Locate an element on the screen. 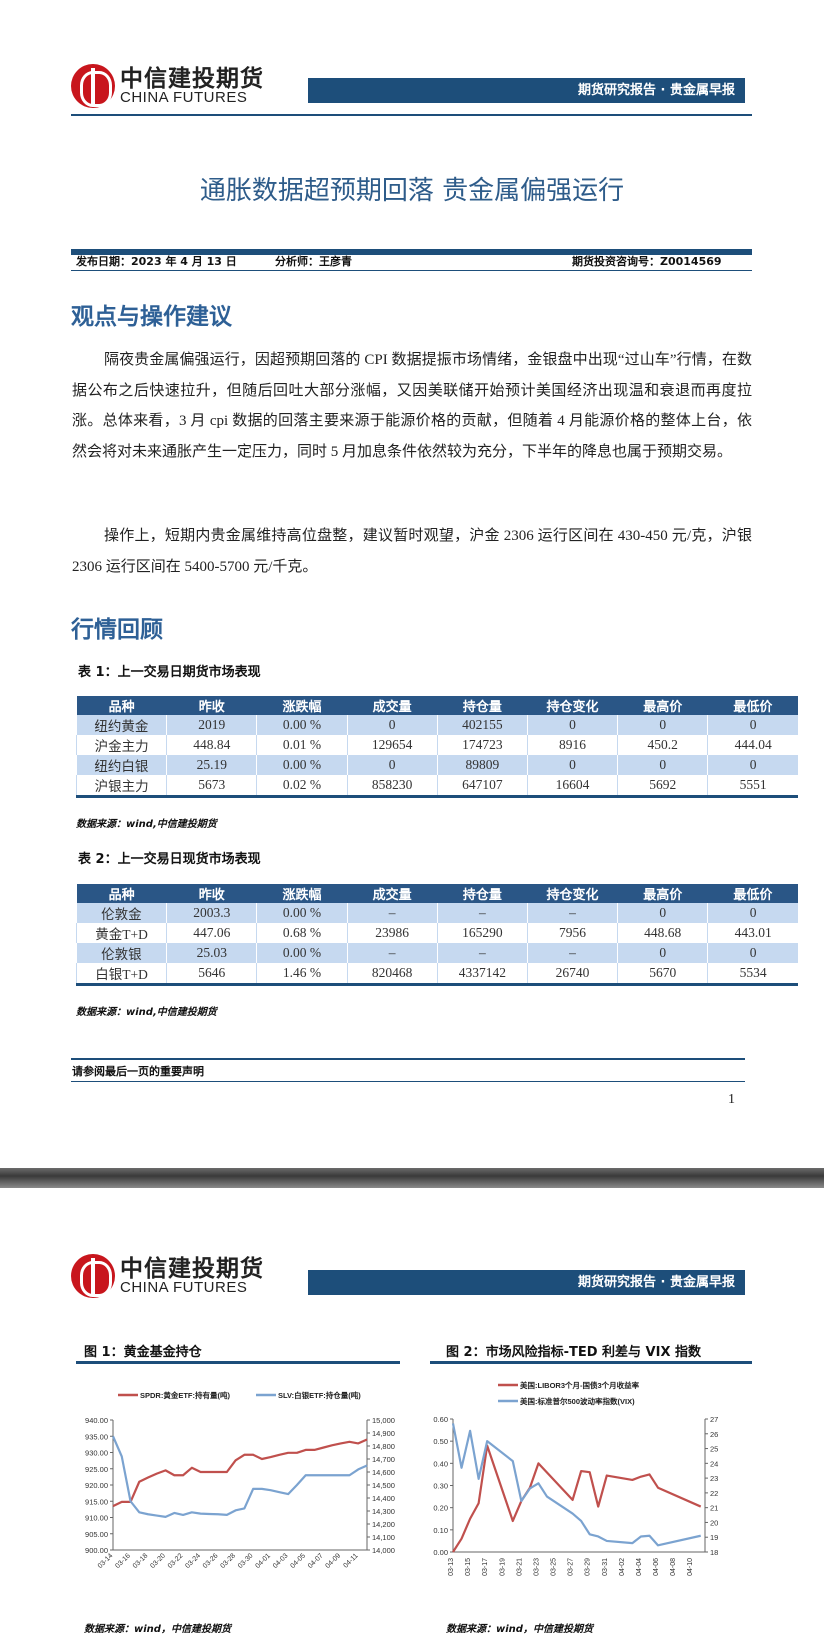  x-tick-label: 03-27 is located at coordinates (571, 1567).